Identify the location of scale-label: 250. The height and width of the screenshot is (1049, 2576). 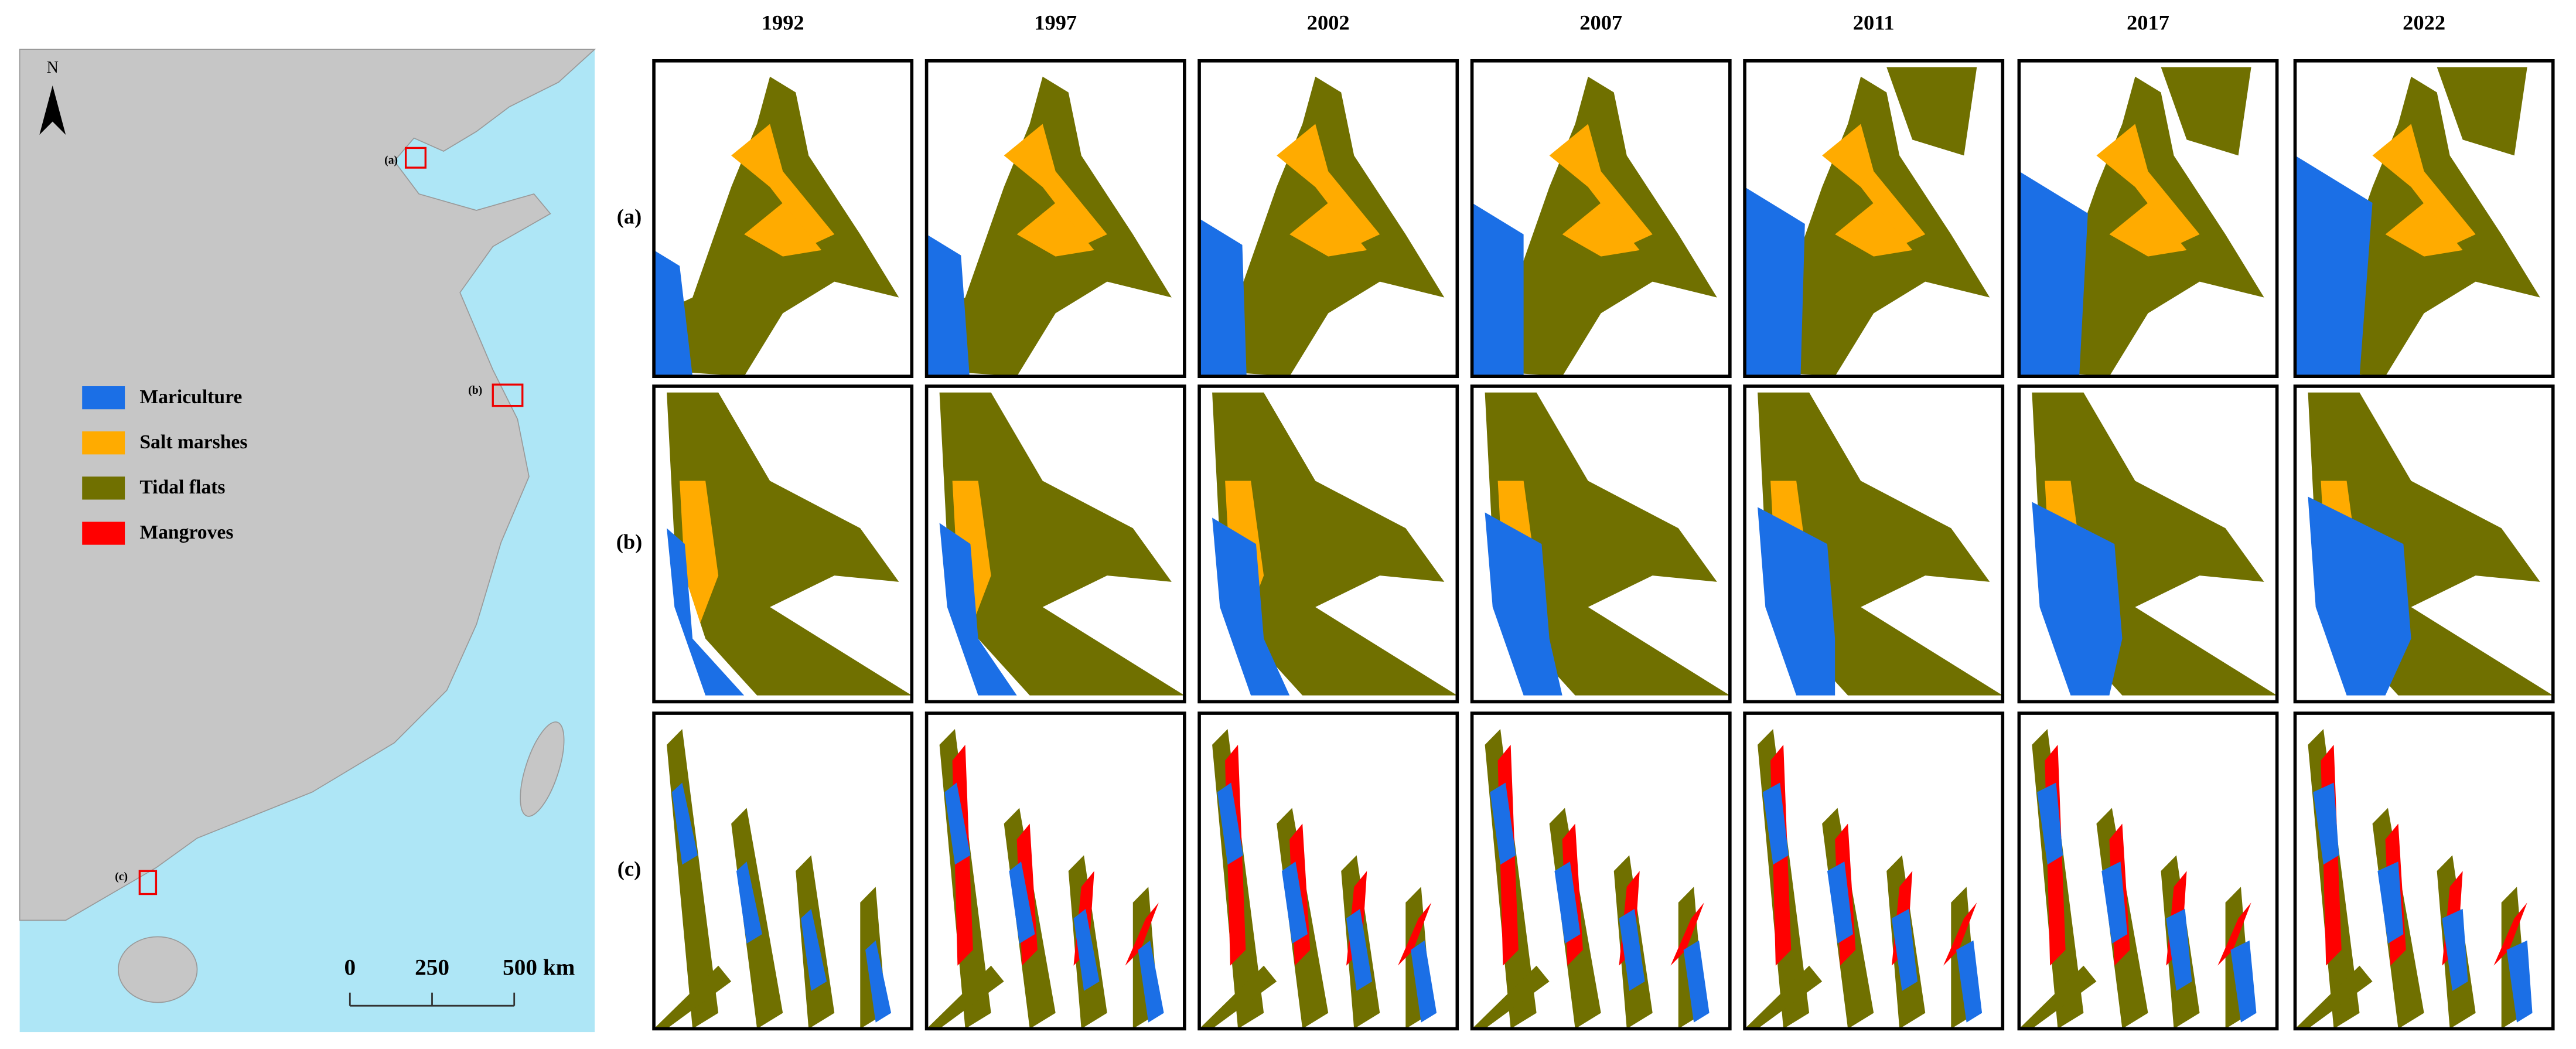
(432, 967).